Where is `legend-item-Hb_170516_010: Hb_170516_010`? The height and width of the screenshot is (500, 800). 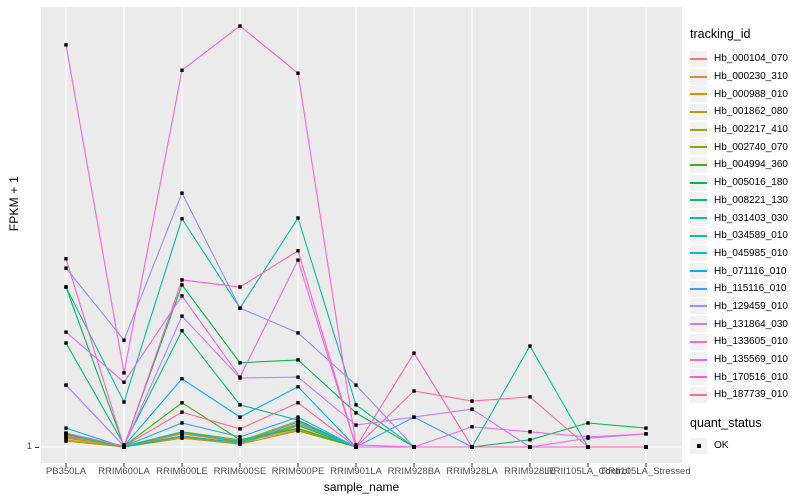
legend-item-Hb_170516_010: Hb_170516_010 is located at coordinates (745, 377).